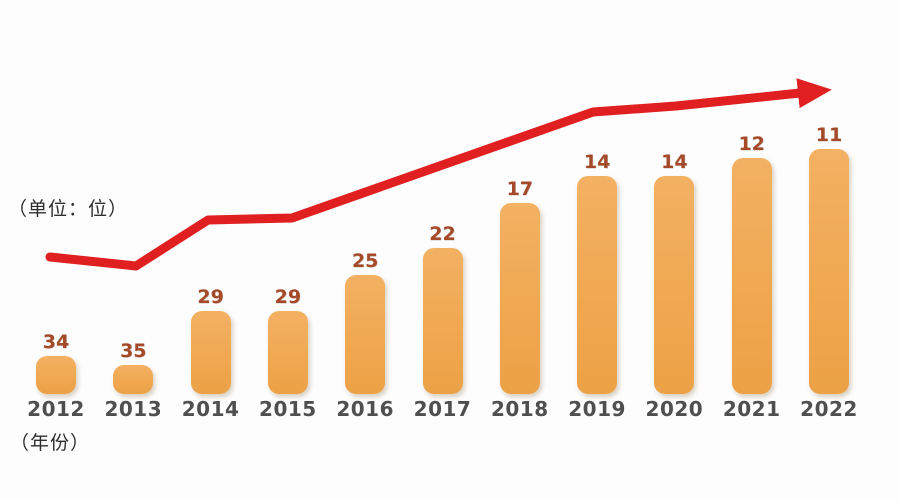 The image size is (900, 500). Describe the element at coordinates (50, 443) in the screenshot. I see `x-axis-label: （年份）` at that location.